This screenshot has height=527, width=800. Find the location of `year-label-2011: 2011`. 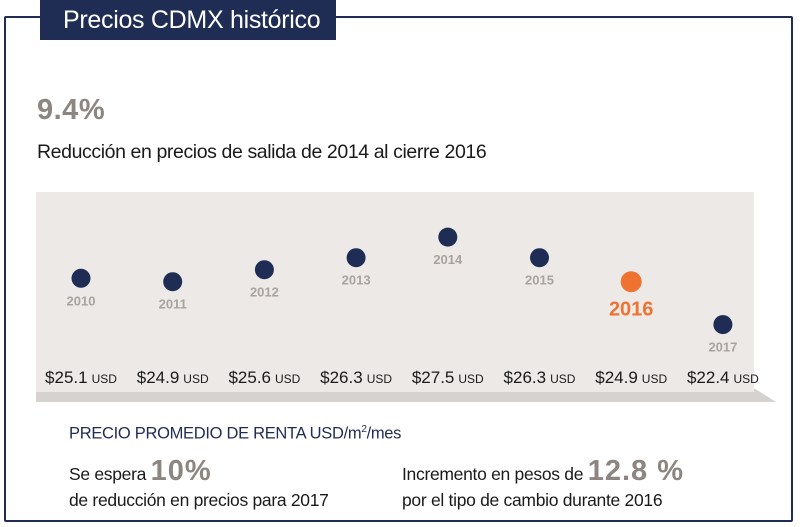

year-label-2011: 2011 is located at coordinates (173, 304).